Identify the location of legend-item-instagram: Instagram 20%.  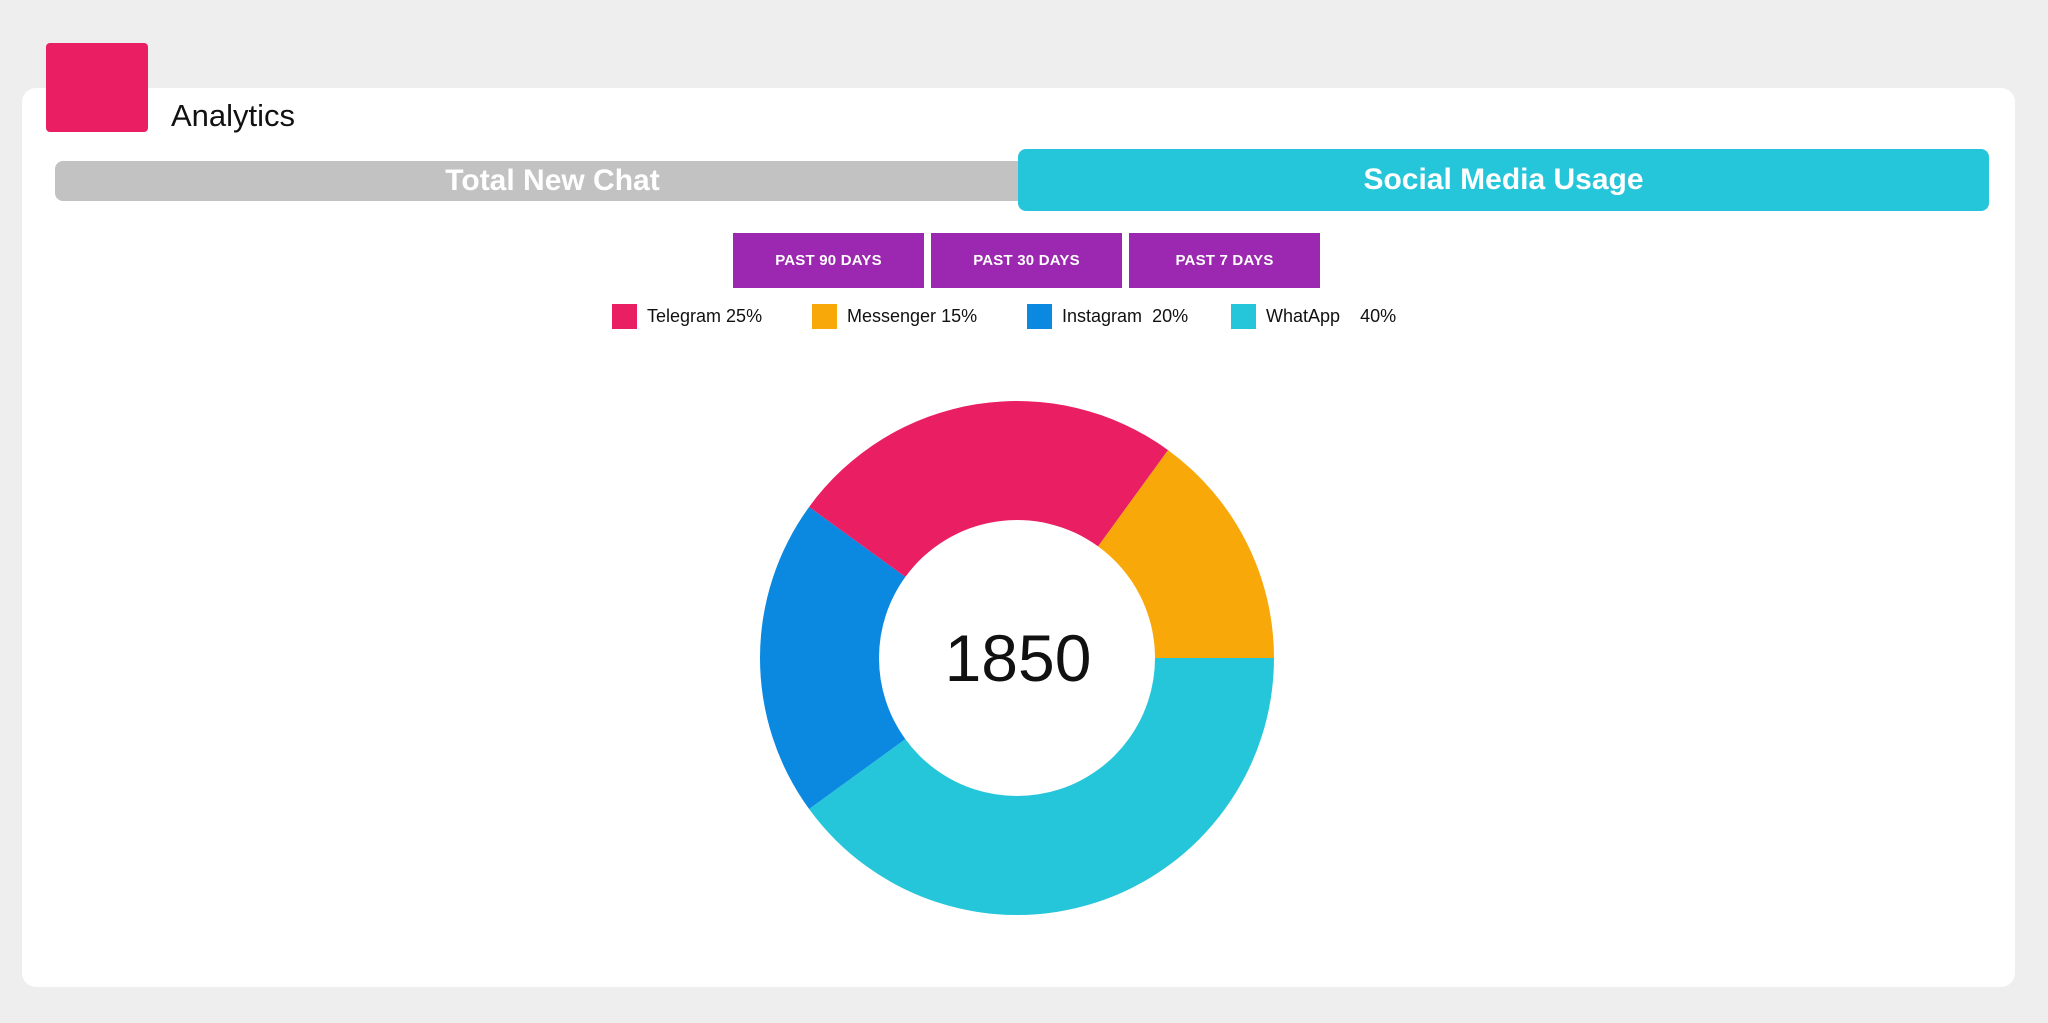
(1107, 316).